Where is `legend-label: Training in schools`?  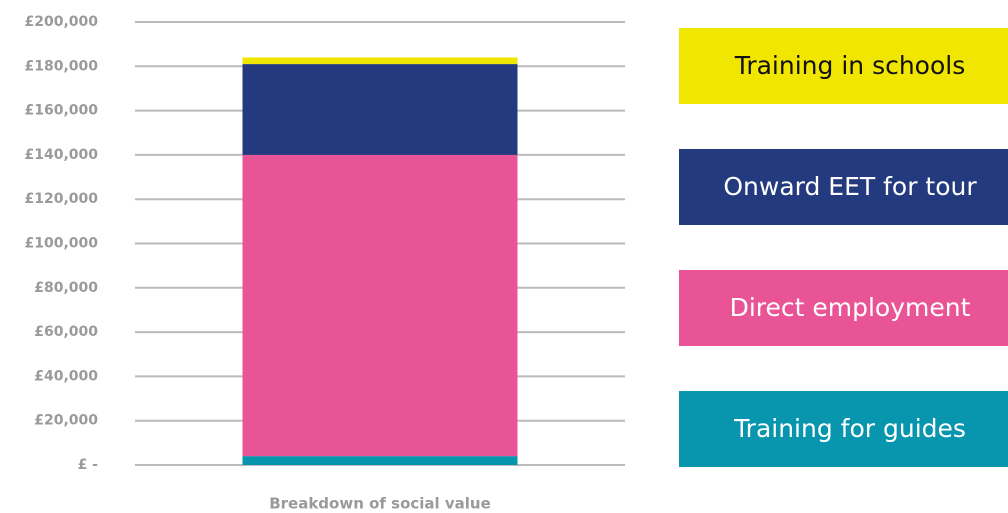
legend-label: Training in schools is located at coordinates (850, 65).